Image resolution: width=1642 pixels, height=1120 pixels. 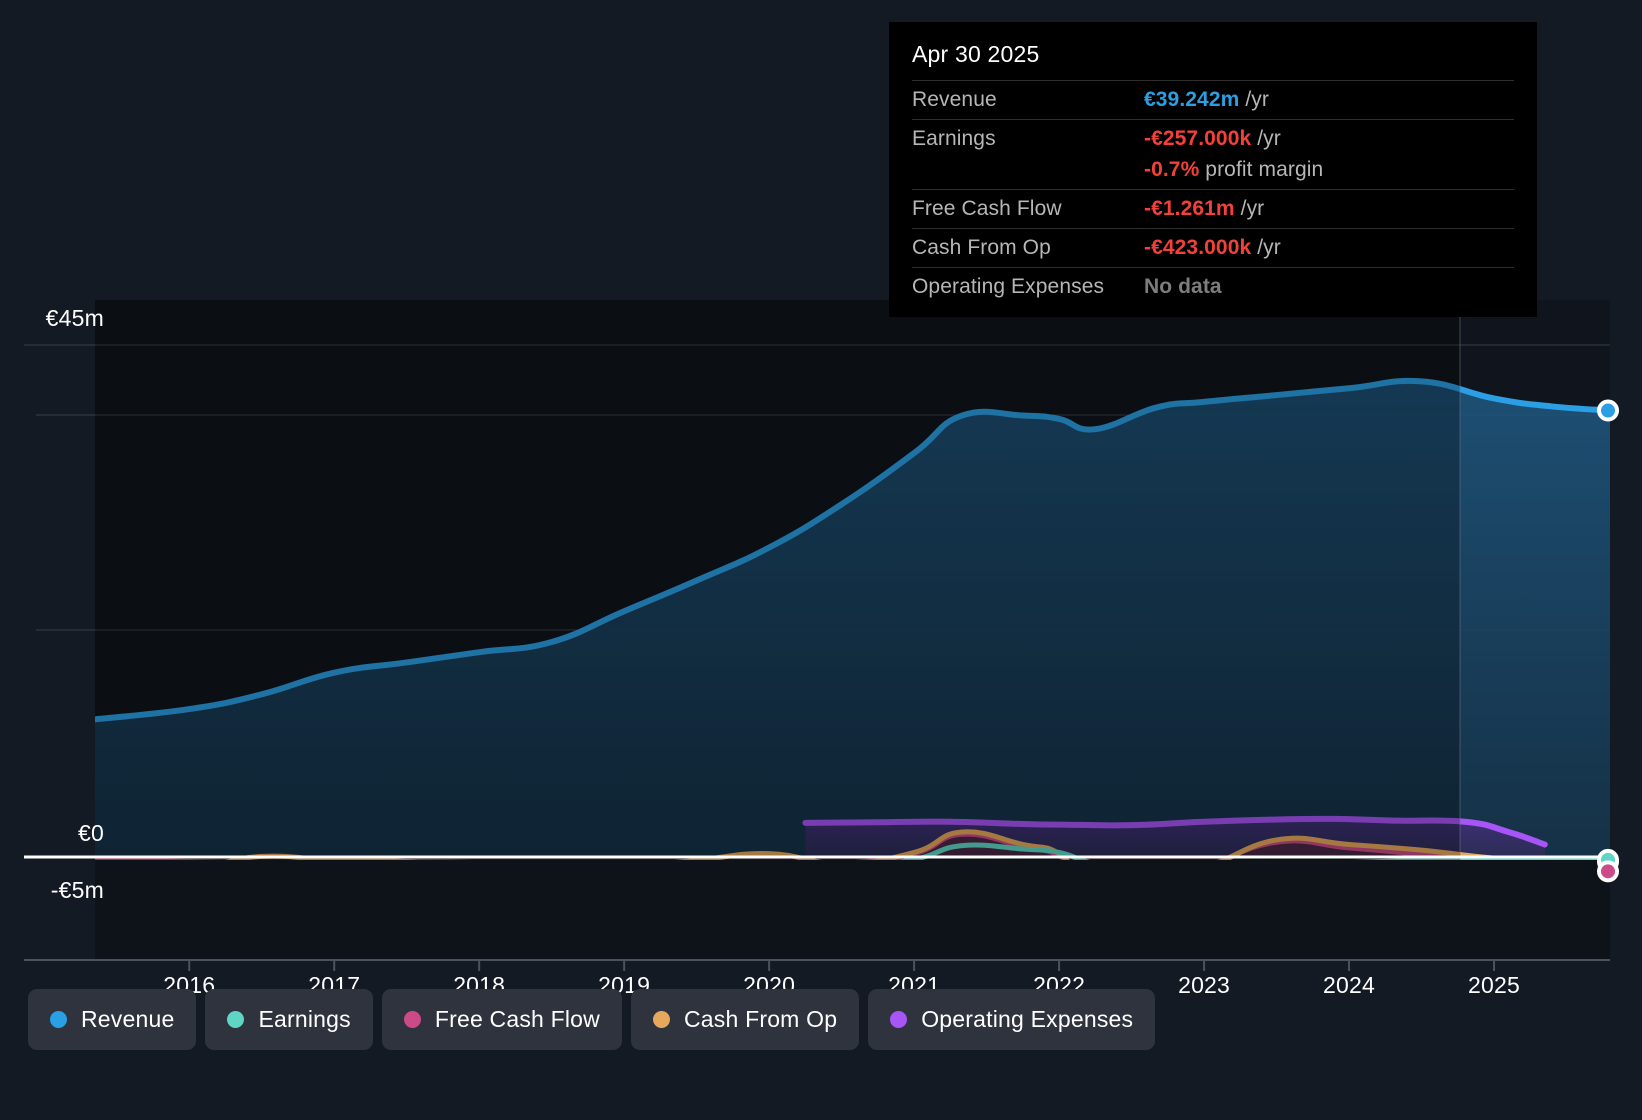 What do you see at coordinates (976, 54) in the screenshot?
I see `tooltip-date: Apr 30 2025` at bounding box center [976, 54].